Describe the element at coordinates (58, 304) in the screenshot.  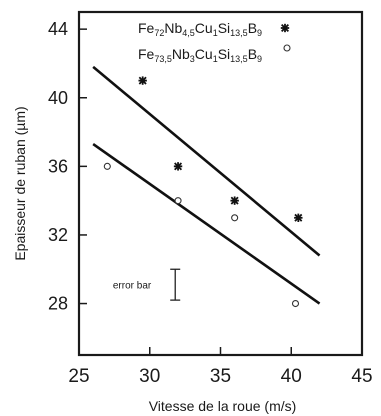
I see `y-tick-label: 28` at that location.